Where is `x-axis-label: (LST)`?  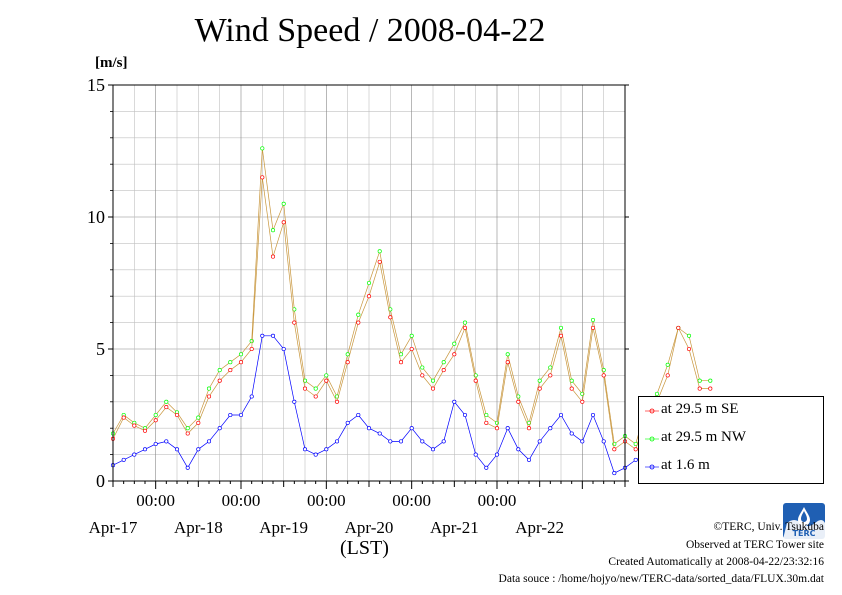
x-axis-label: (LST) is located at coordinates (364, 548).